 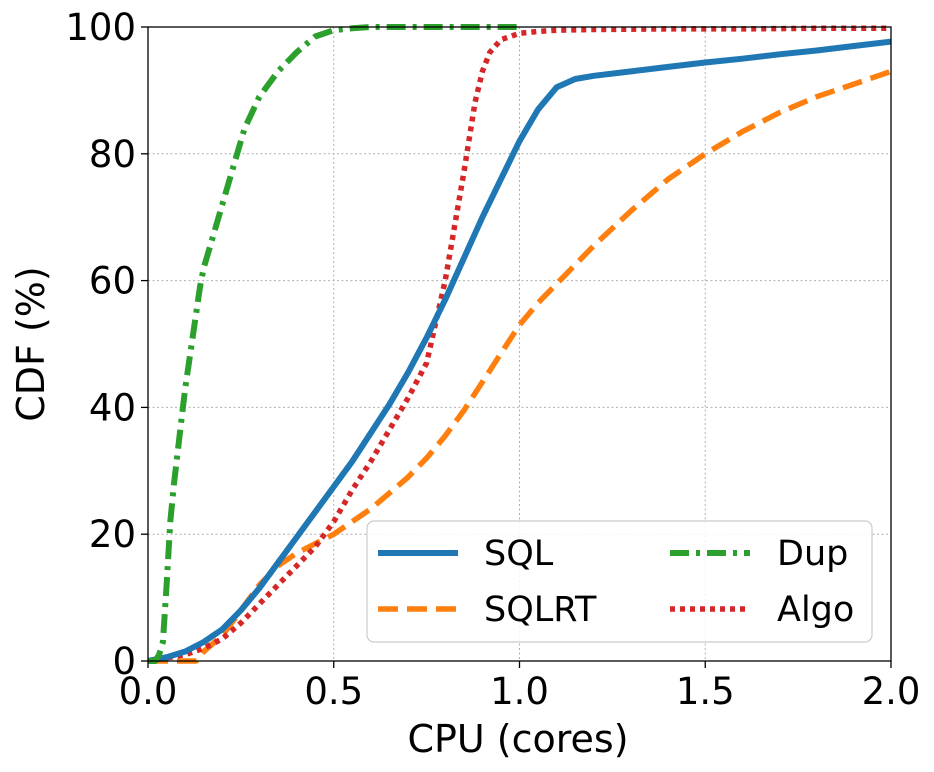 I want to click on y-axis: 0 20 40 60 80 100, so click(x=106, y=344).